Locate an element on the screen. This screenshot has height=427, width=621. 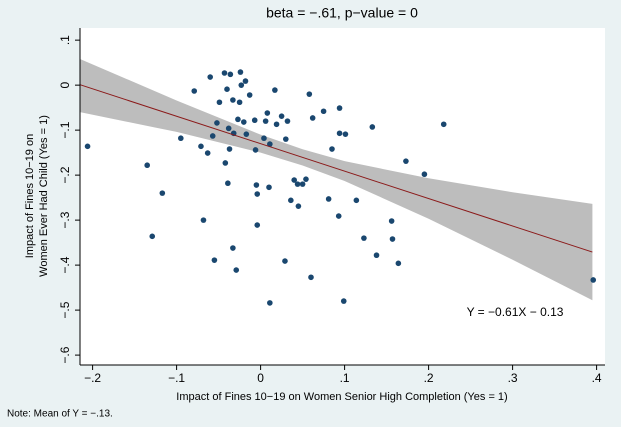
y-tick-label: −.3 is located at coordinates (65, 219).